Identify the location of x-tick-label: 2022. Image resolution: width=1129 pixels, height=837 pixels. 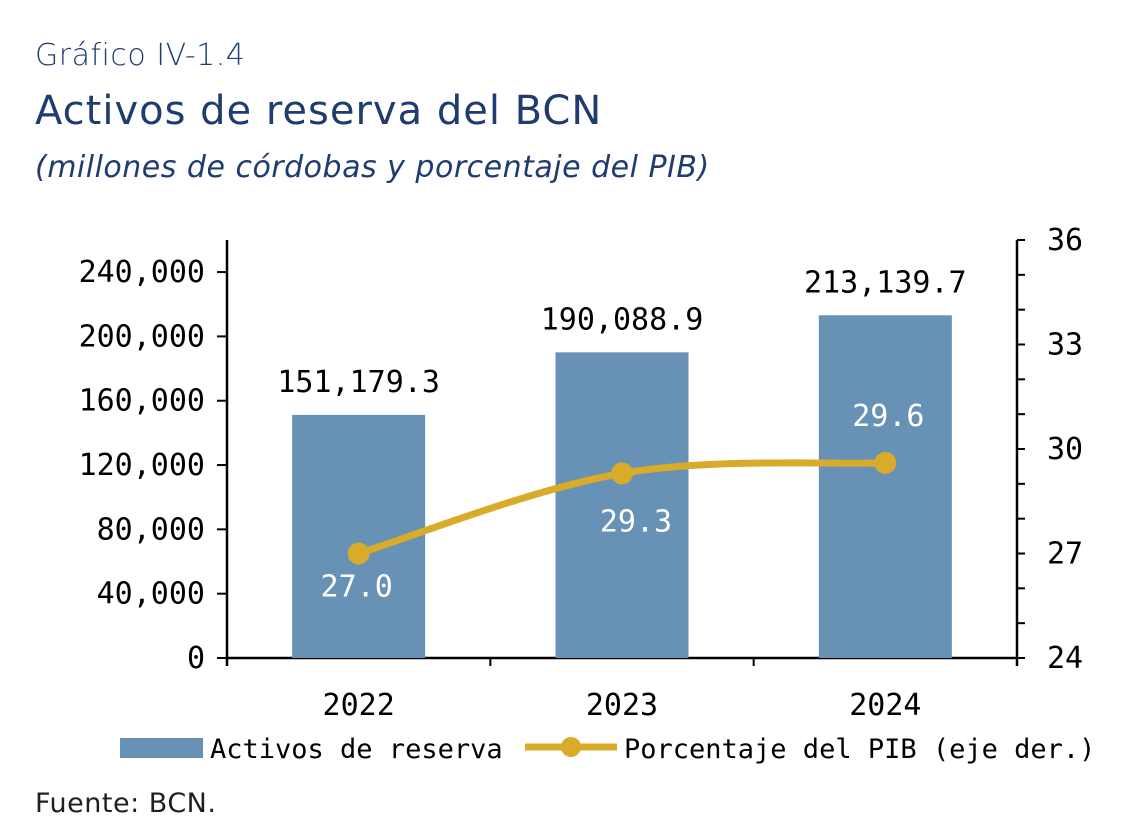
(359, 705).